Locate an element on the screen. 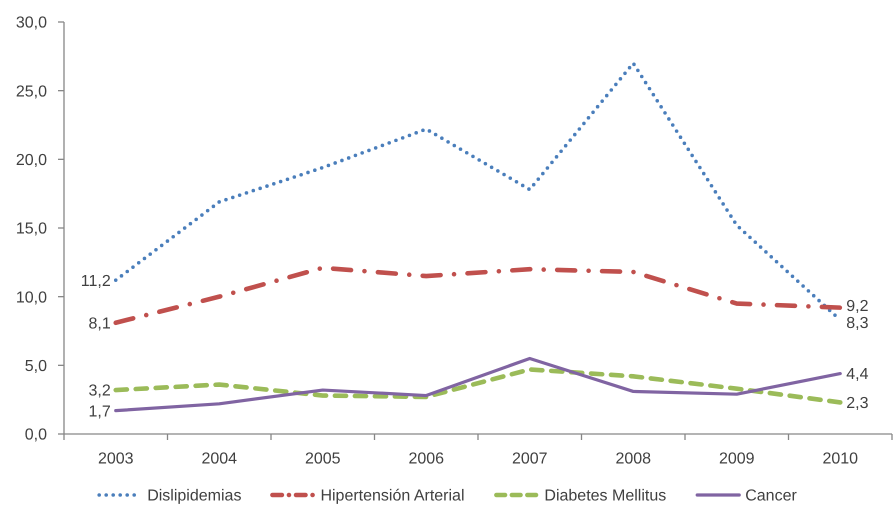  y-tick-label: 30,0 is located at coordinates (32, 23).